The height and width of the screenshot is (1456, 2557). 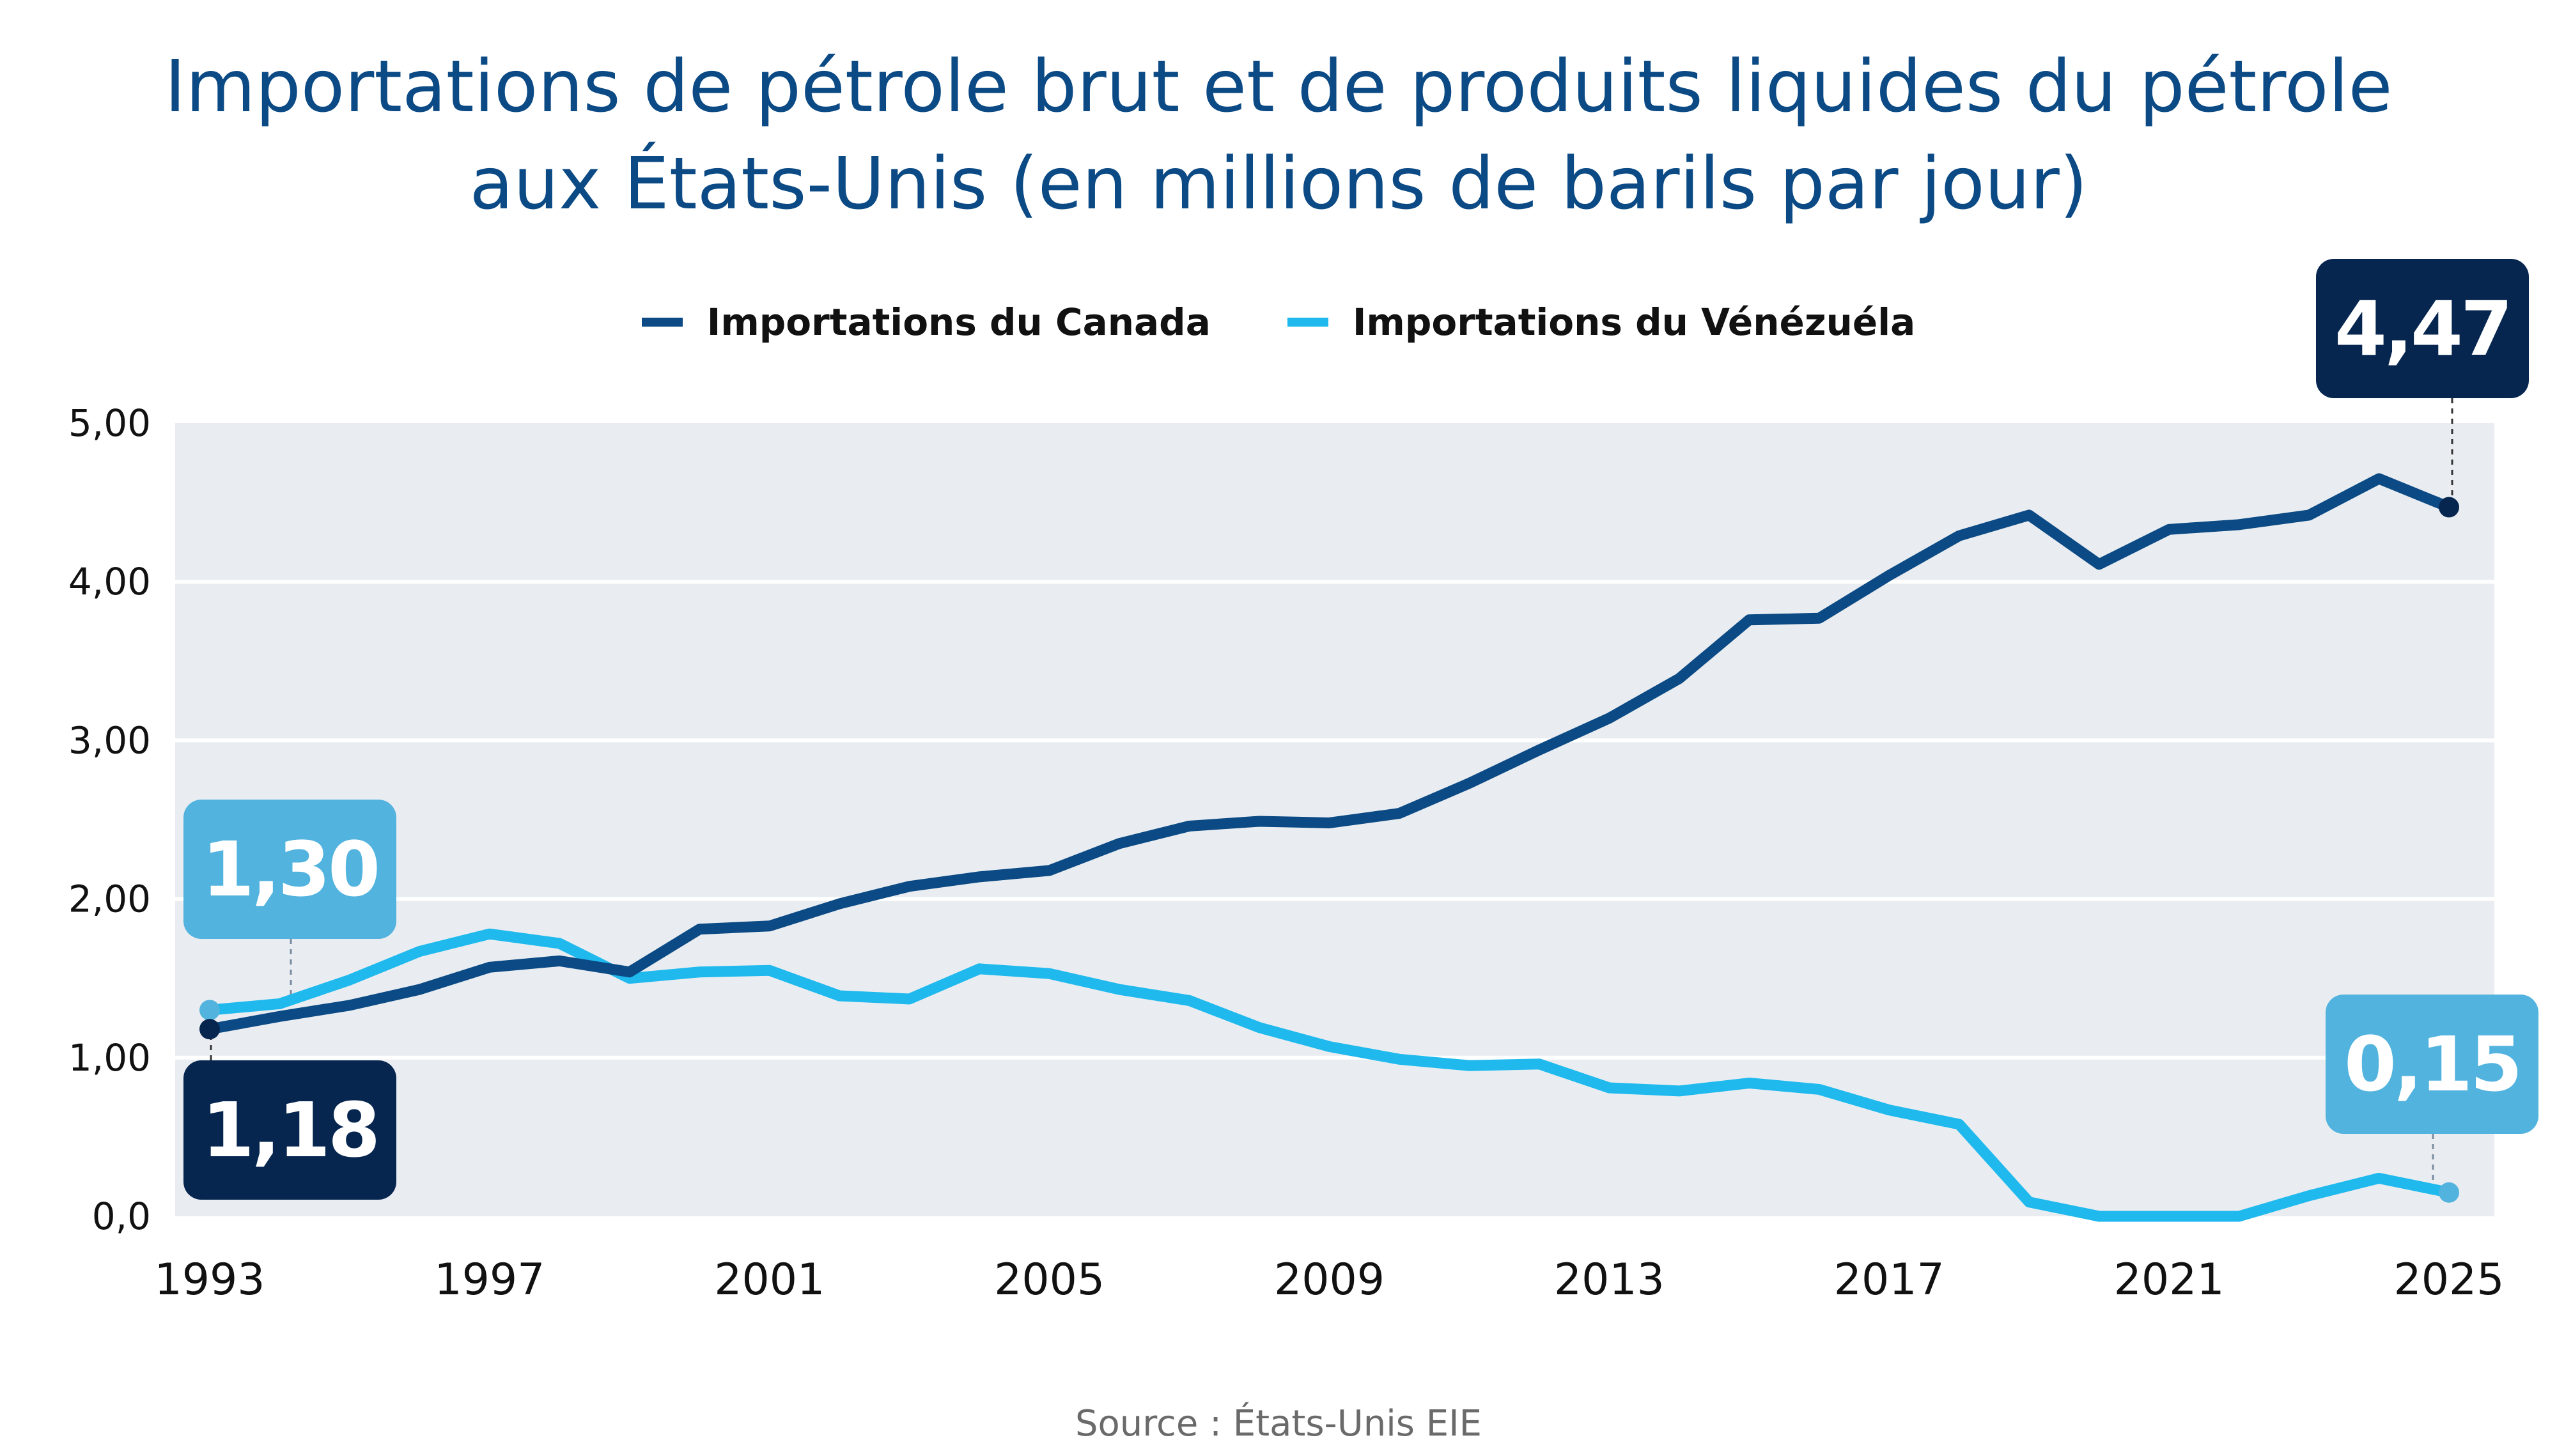 What do you see at coordinates (1049, 1280) in the screenshot?
I see `x-tick-label: 2005` at bounding box center [1049, 1280].